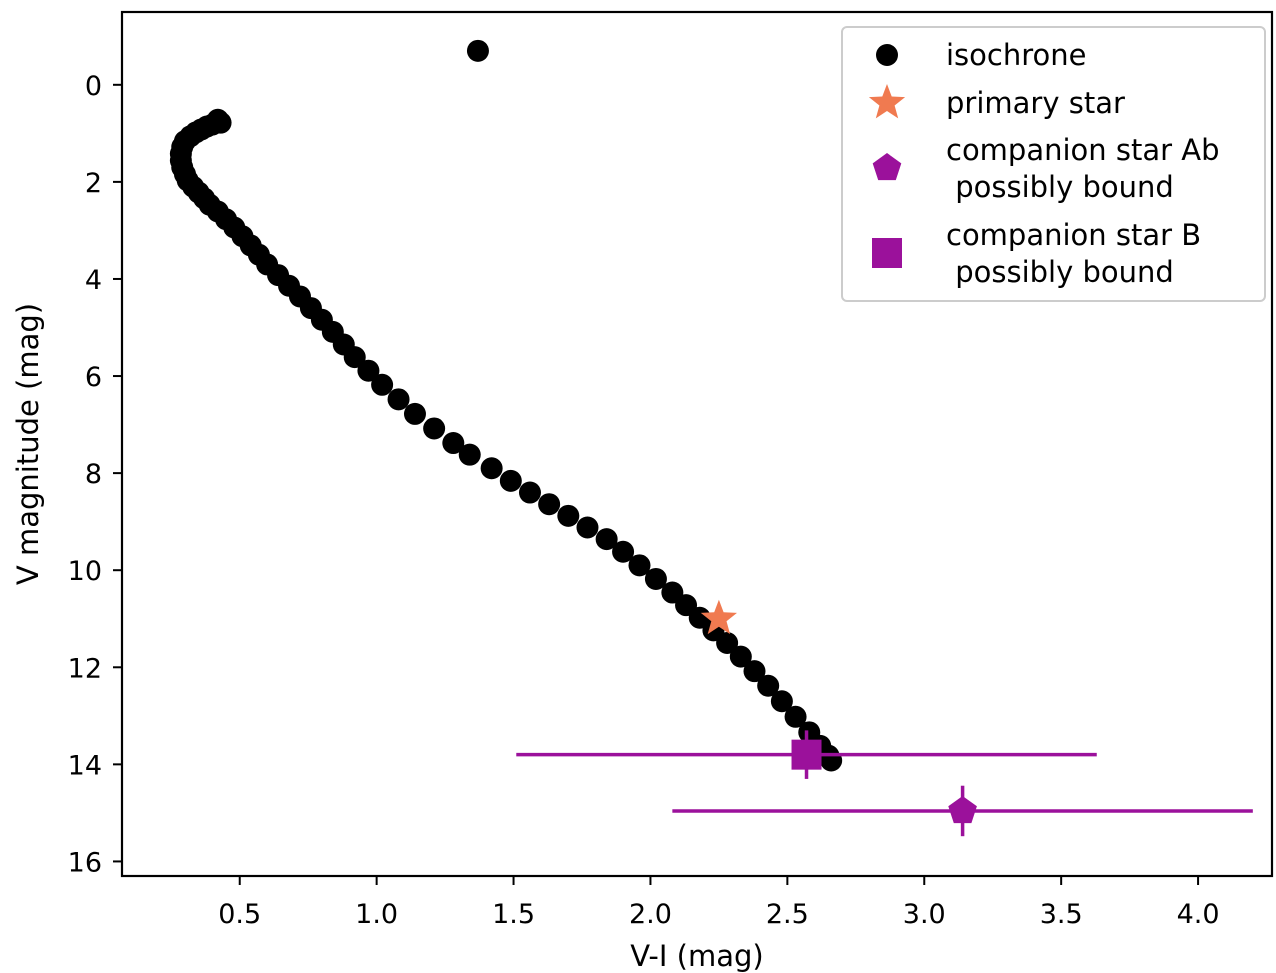 This screenshot has height=973, width=1276. I want to click on y-tick-label: 2, so click(93, 183).